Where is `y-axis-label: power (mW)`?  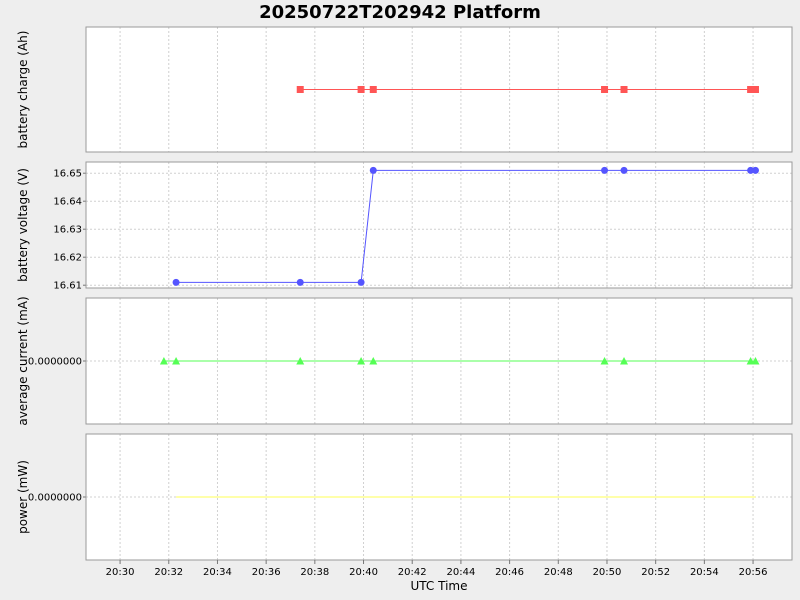
y-axis-label: power (mW) is located at coordinates (23, 497).